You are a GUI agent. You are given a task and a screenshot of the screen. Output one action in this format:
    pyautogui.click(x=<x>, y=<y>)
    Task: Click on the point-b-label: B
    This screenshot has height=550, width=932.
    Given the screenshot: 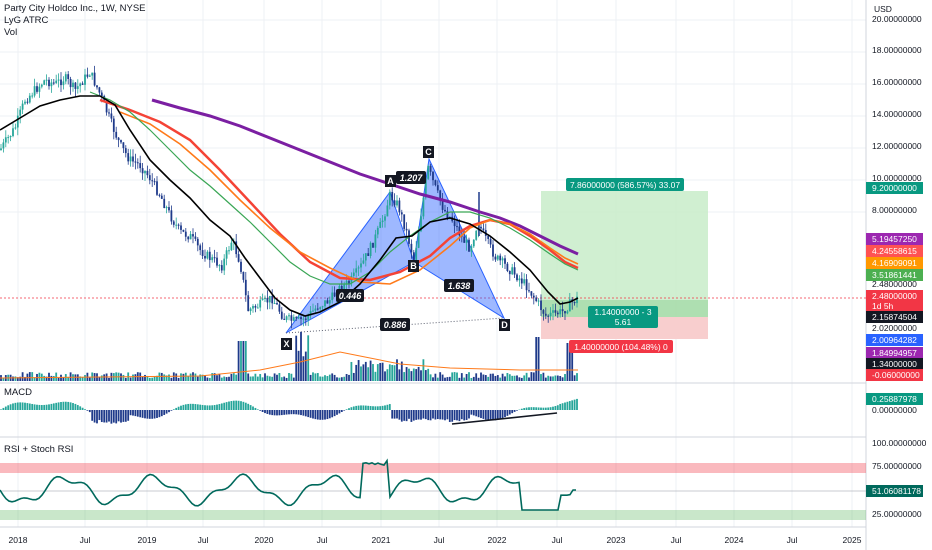 What is the action you would take?
    pyautogui.click(x=413, y=266)
    